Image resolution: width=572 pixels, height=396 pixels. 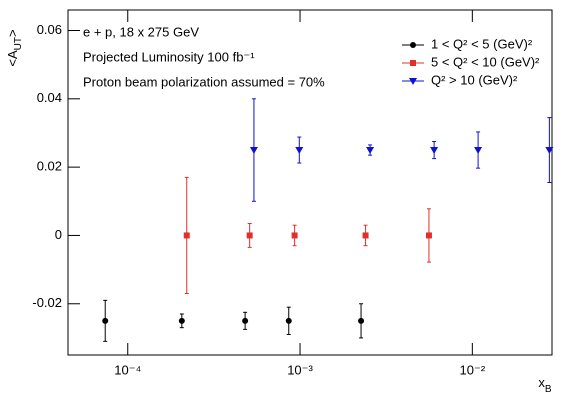 I want to click on y-label-main: <A, so click(x=12, y=58).